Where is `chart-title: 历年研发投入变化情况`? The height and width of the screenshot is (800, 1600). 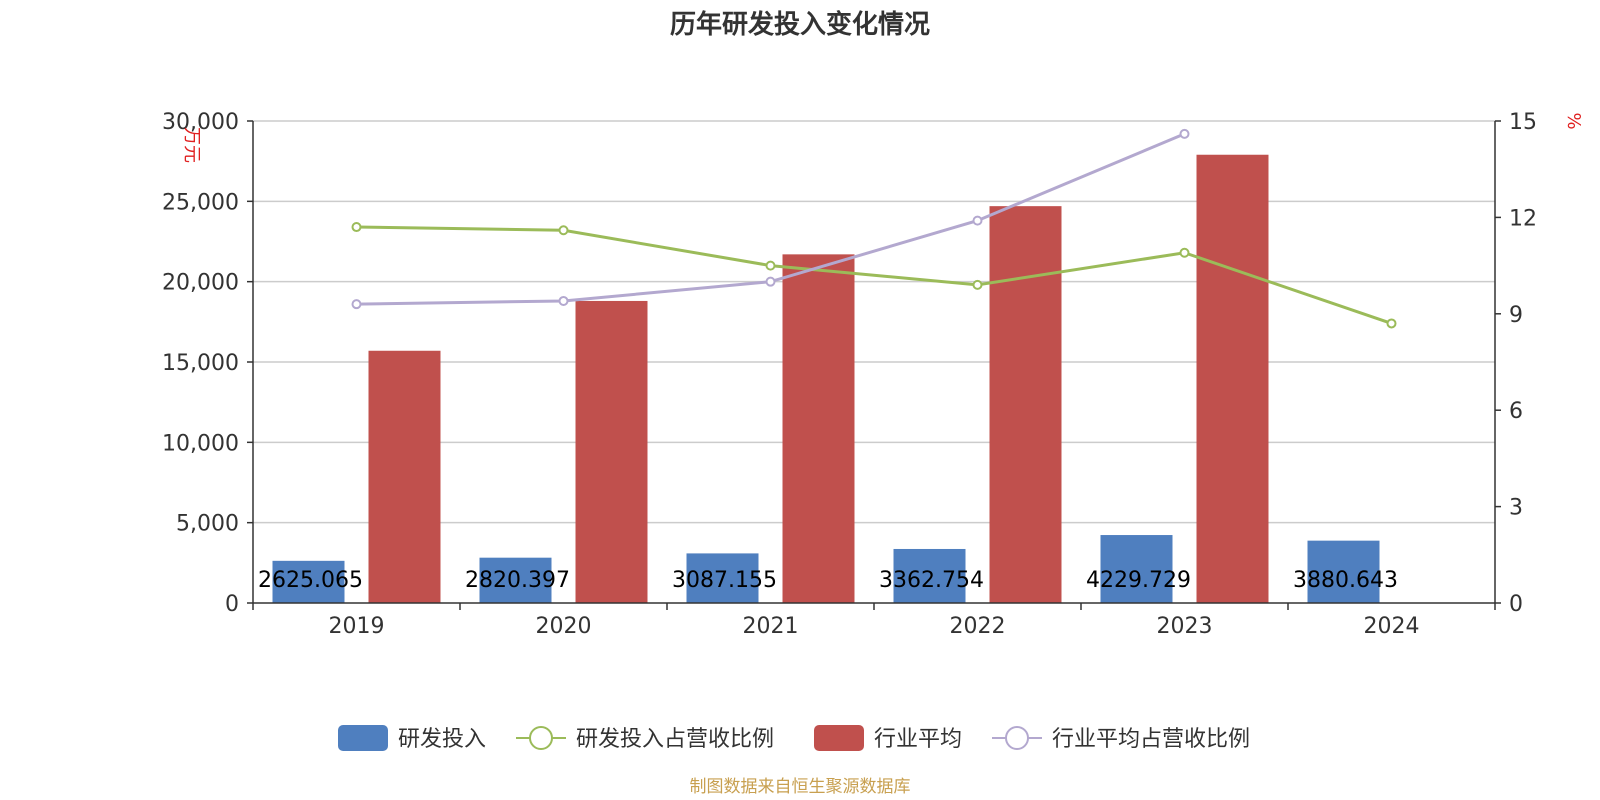
chart-title: 历年研发投入变化情况 is located at coordinates (800, 24).